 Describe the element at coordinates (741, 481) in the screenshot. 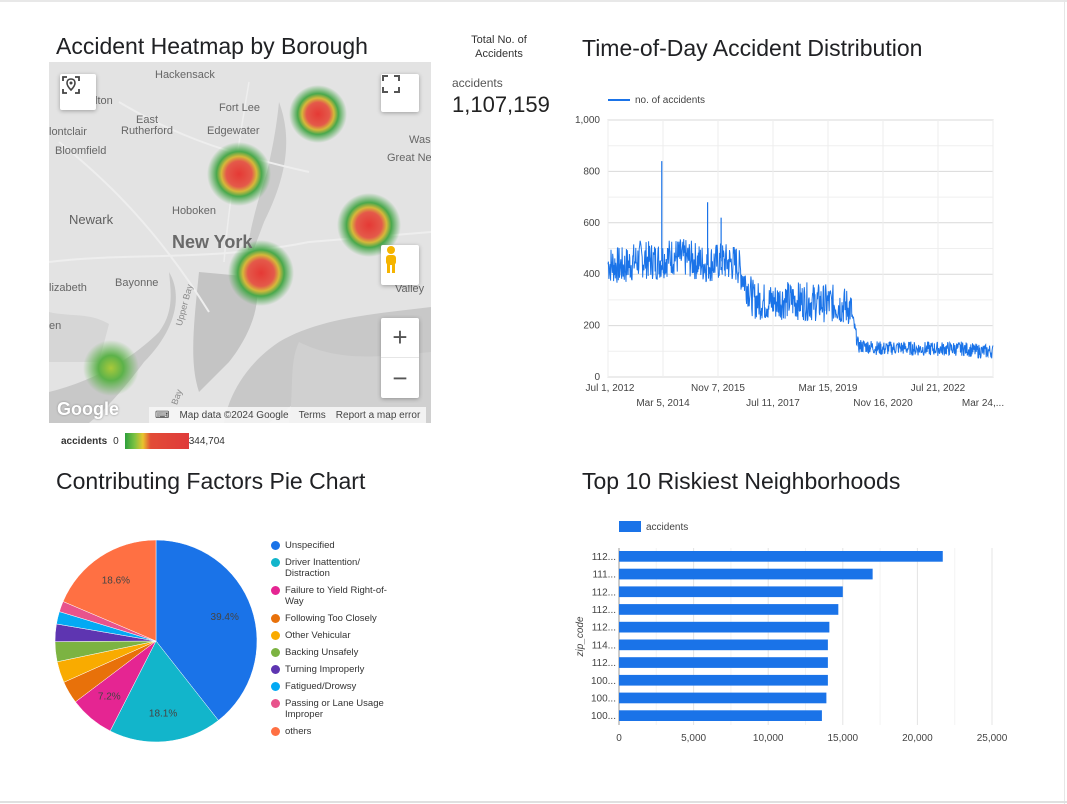

I see `bars-title: Top 10 Riskiest Neighborhoods` at that location.